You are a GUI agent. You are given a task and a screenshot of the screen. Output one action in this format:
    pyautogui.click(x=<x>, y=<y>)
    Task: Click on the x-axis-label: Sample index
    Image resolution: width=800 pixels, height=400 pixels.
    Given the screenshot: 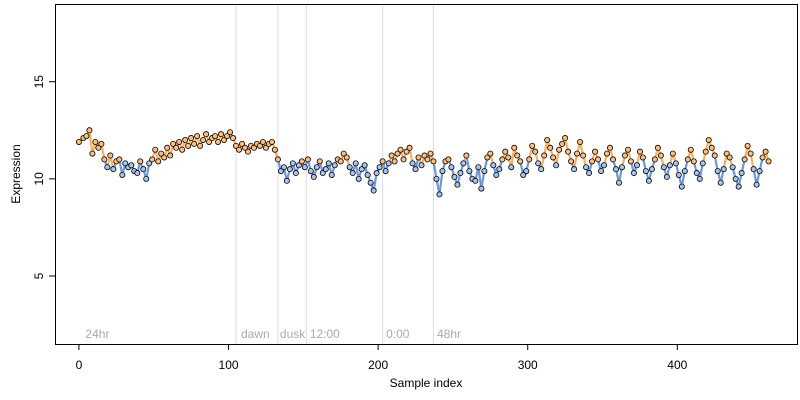 What is the action you would take?
    pyautogui.click(x=426, y=383)
    